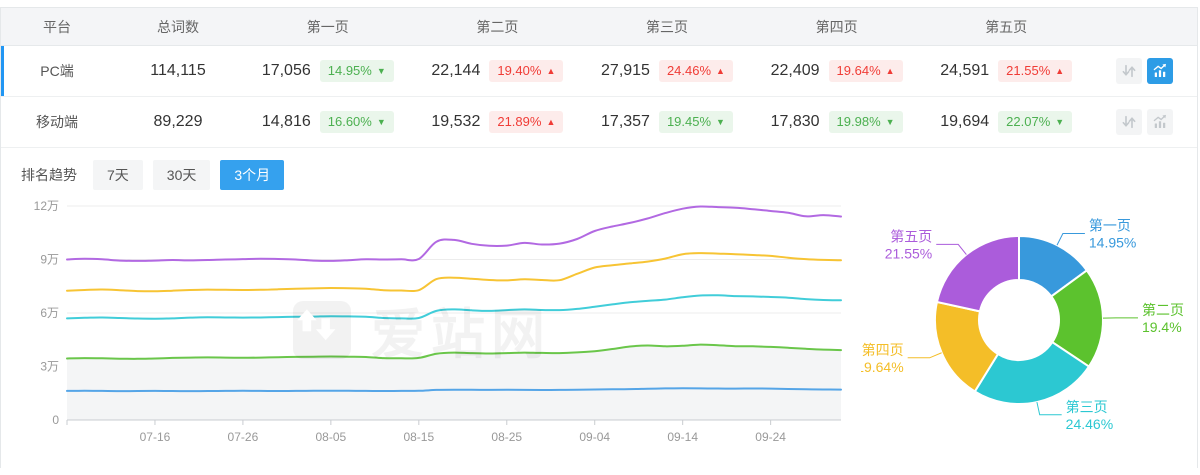  What do you see at coordinates (599, 27) in the screenshot?
I see `table-header-row: 平台 总词数 第一页 第二页 第三页 第四页 第五页` at bounding box center [599, 27].